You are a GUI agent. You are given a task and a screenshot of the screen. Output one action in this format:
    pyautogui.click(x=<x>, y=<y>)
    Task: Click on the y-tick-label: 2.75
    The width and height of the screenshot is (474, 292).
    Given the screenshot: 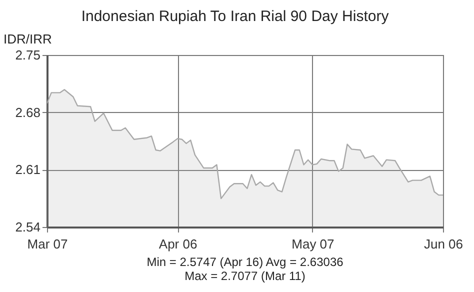 What is the action you would take?
    pyautogui.click(x=27, y=55)
    